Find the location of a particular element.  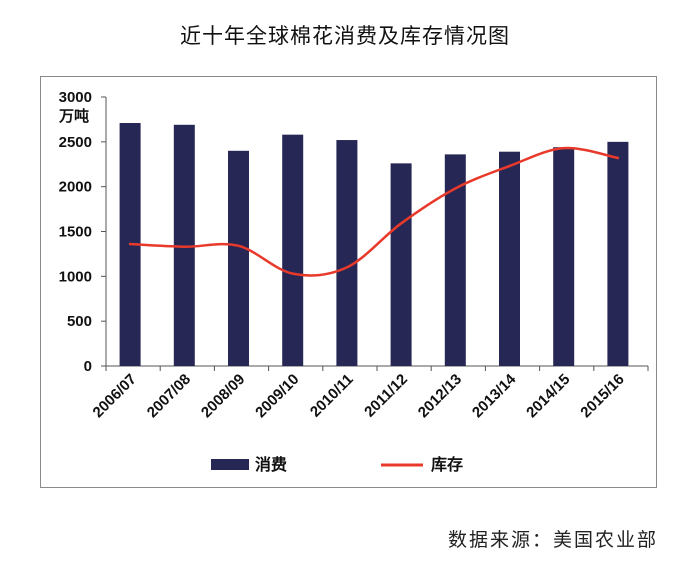

x-tick-label: 2010/11 is located at coordinates (332, 396).